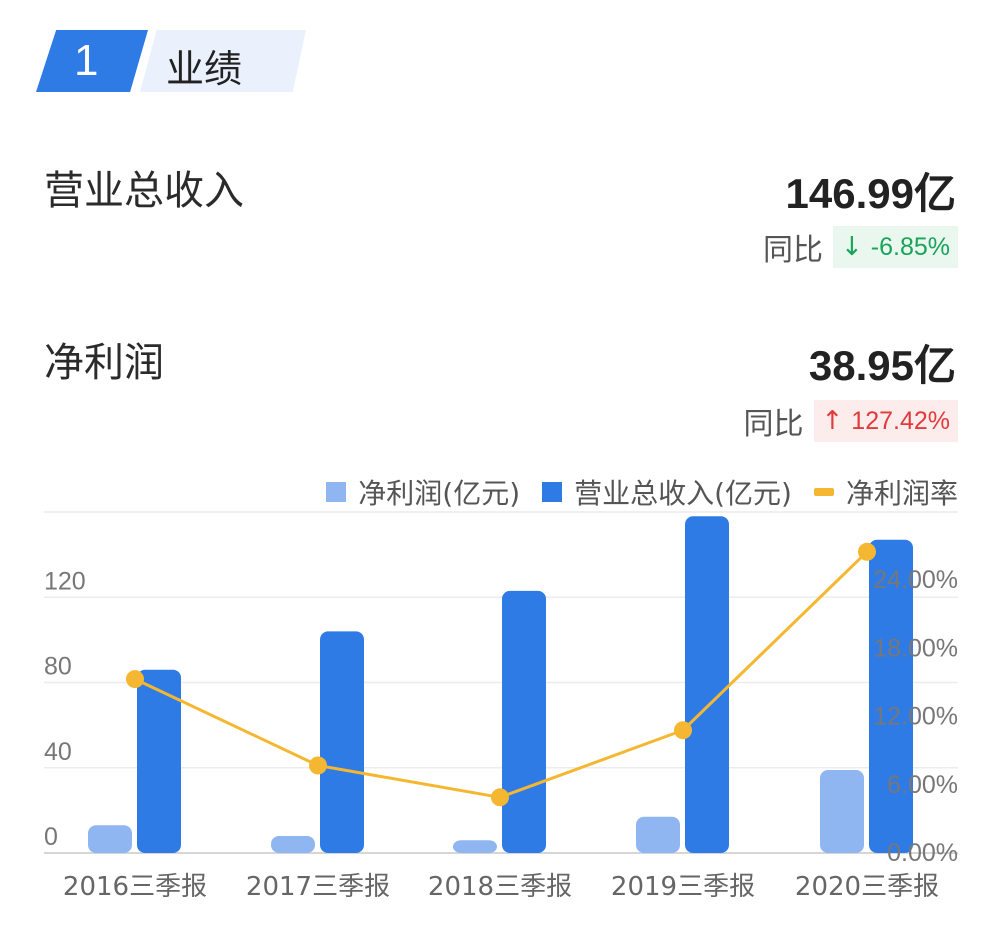 The image size is (1000, 934). What do you see at coordinates (832, 421) in the screenshot?
I see `arrow-up-icon: ↑` at bounding box center [832, 421].